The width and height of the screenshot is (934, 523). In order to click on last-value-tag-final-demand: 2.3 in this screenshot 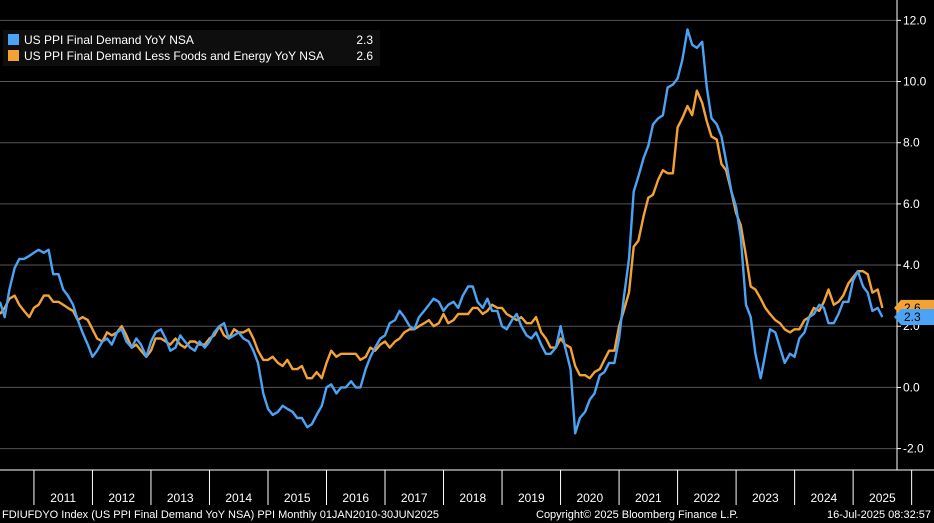, I will do `click(914, 317)`.